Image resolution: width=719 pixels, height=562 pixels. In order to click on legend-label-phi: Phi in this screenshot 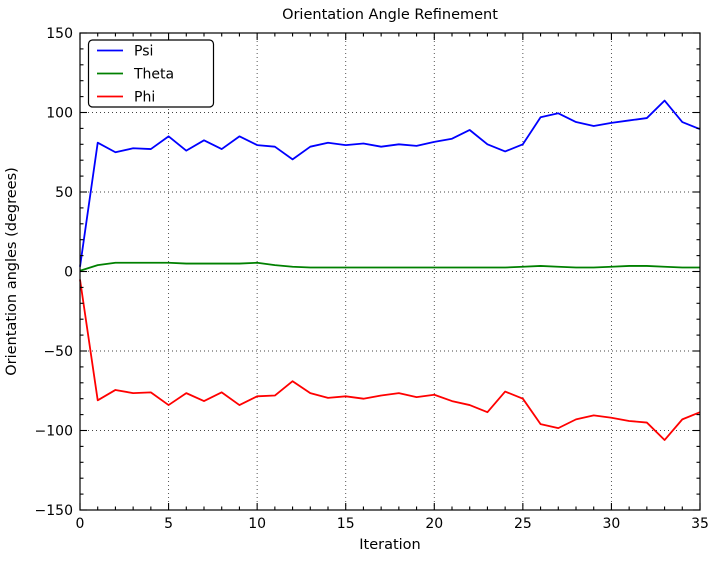, I will do `click(144, 98)`.